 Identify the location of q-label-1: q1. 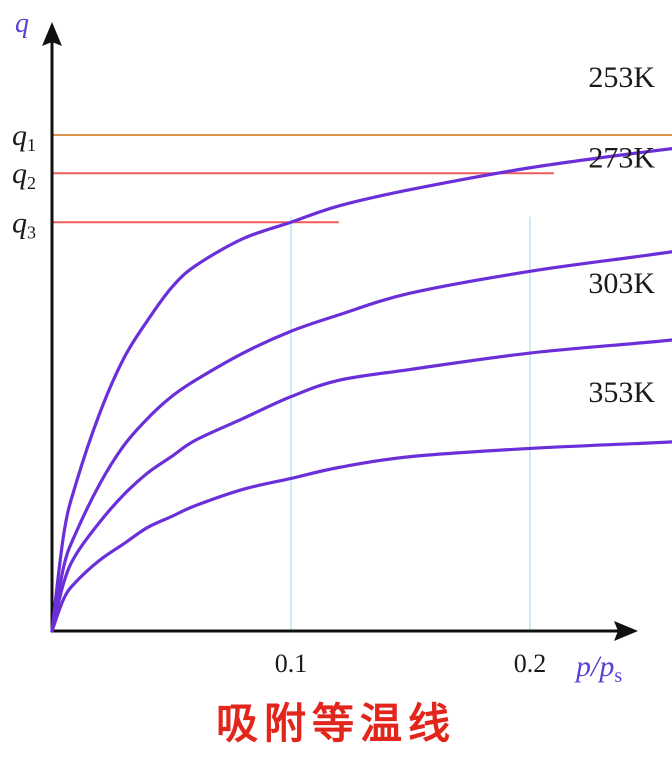
(24, 137).